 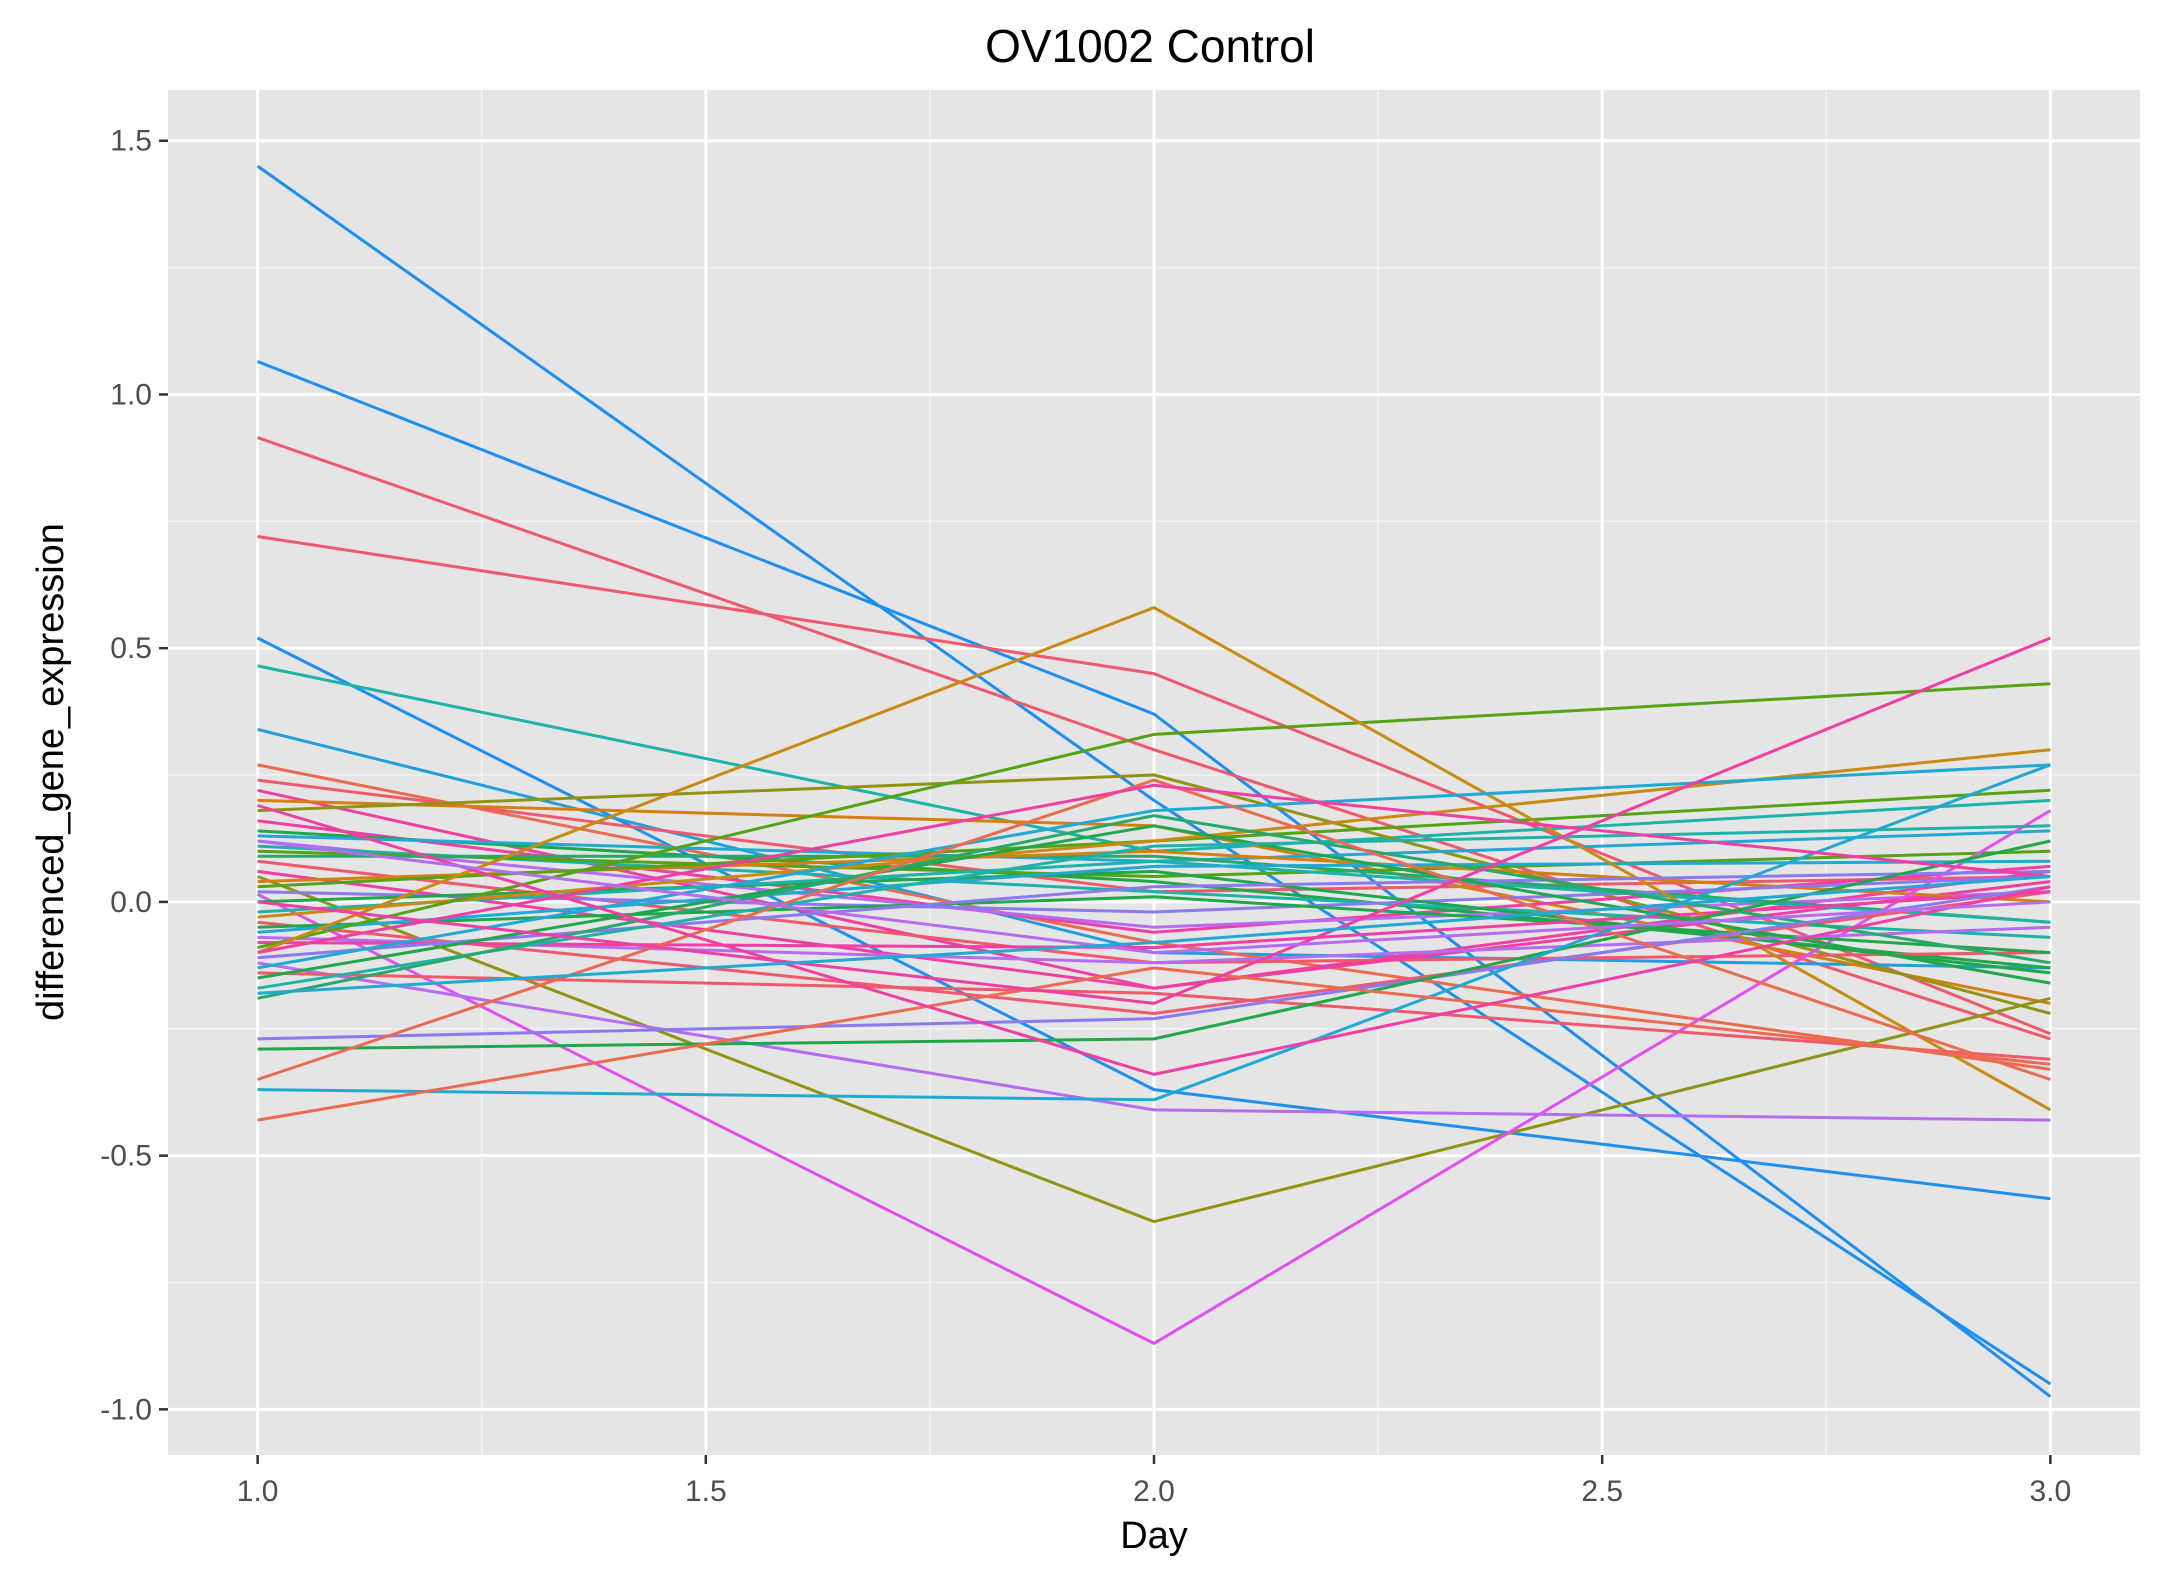 I want to click on y-tick-label: -1.0, so click(x=126, y=1409).